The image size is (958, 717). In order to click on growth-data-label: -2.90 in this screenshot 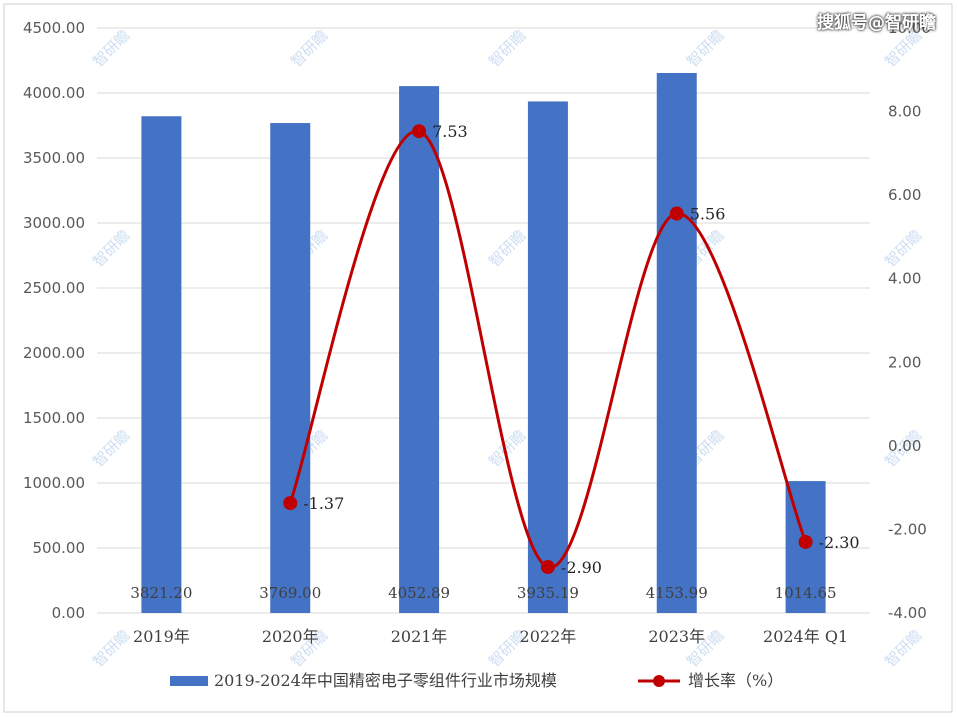, I will do `click(581, 567)`.